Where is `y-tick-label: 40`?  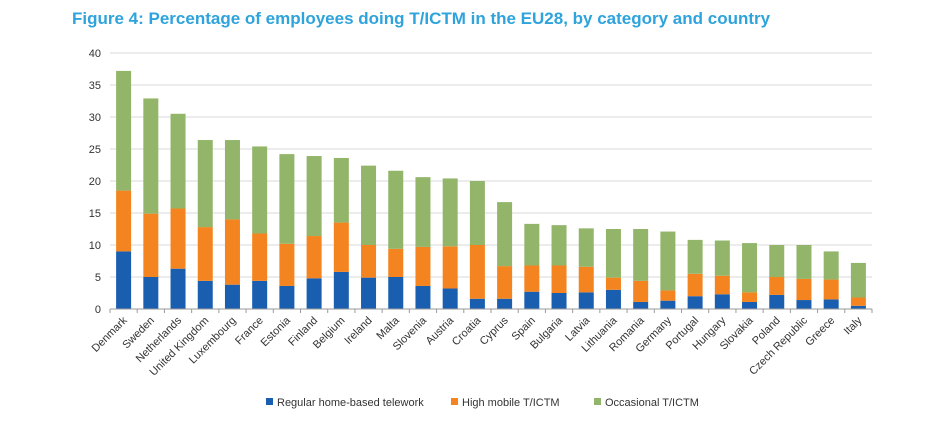 y-tick-label: 40 is located at coordinates (95, 54).